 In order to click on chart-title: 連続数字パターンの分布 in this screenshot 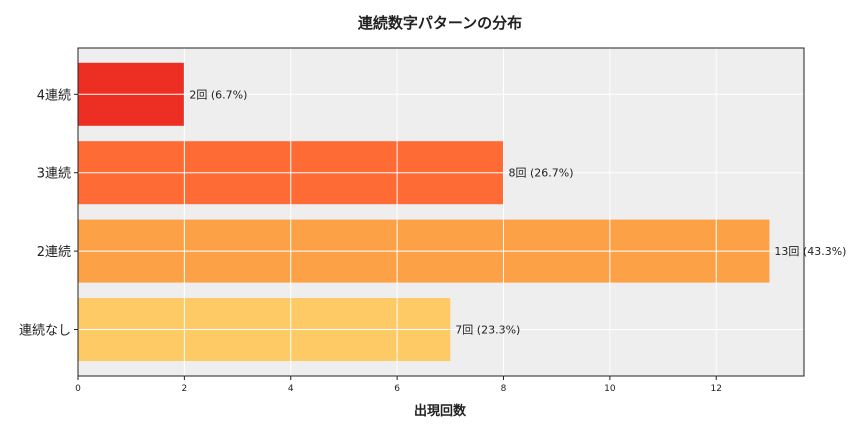, I will do `click(440, 23)`.